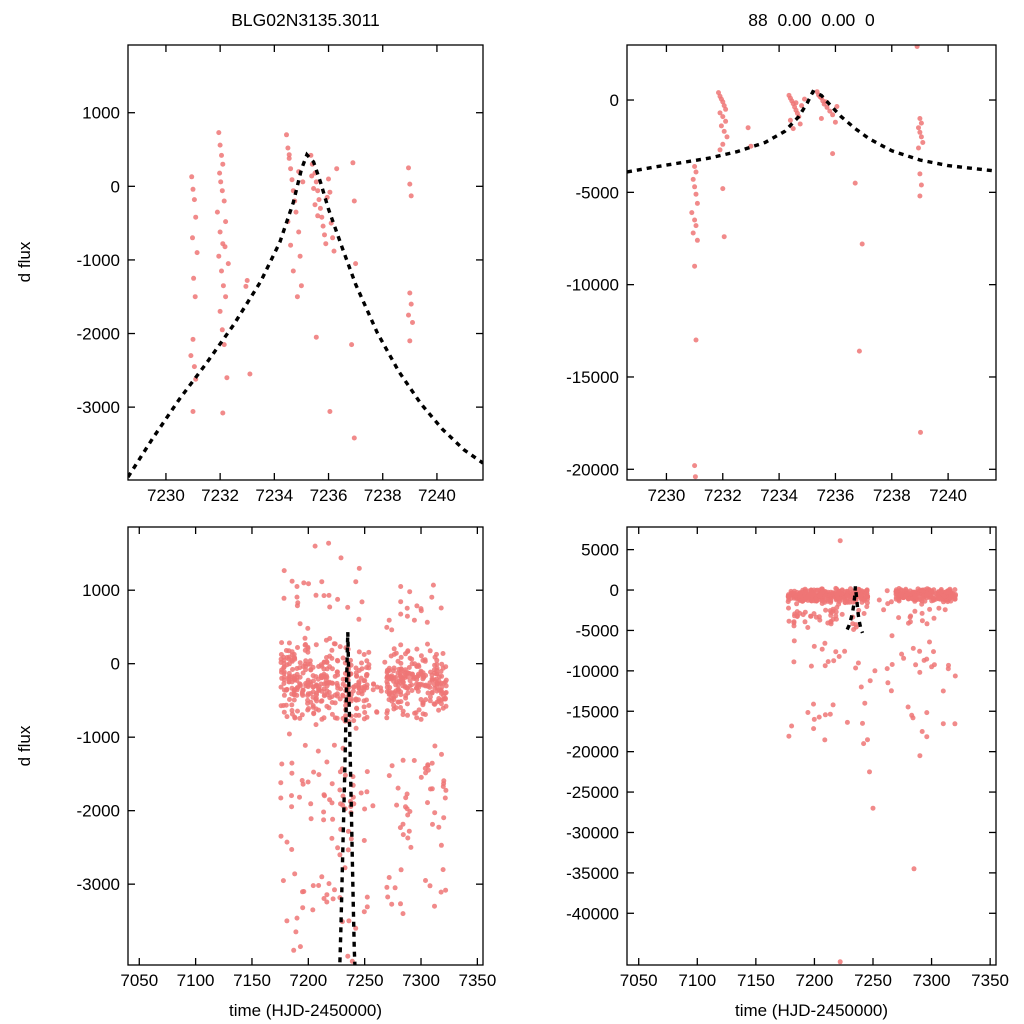 The image size is (1024, 1024). I want to click on svg-text: 5000, so click(600, 550).